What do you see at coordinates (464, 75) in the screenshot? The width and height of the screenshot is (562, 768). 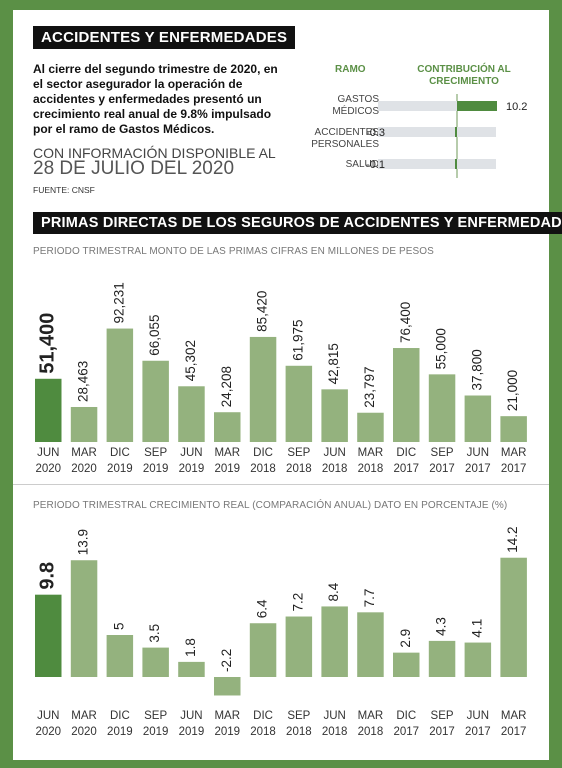 I see `contribution-column-header: Contribución al crecimiento` at bounding box center [464, 75].